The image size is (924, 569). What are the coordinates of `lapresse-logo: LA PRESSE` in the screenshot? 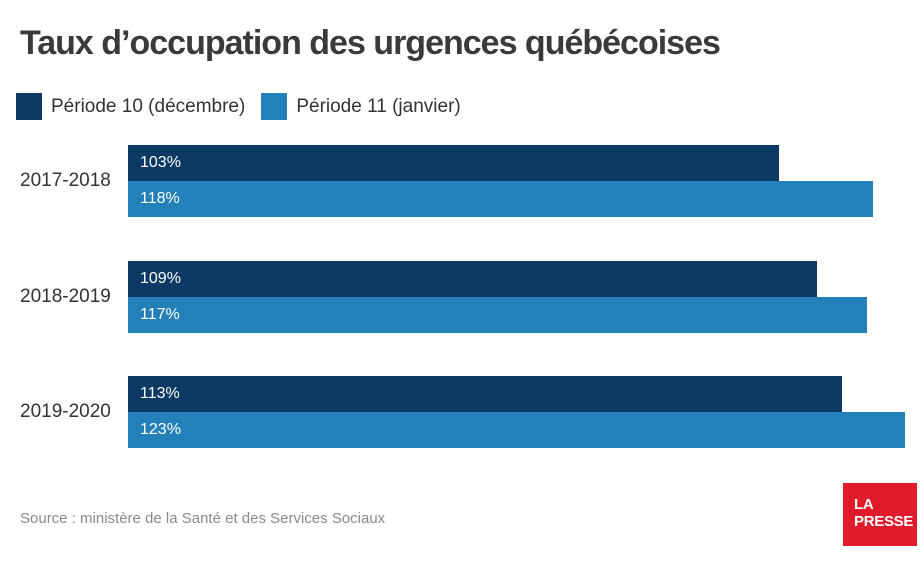 It's located at (880, 514).